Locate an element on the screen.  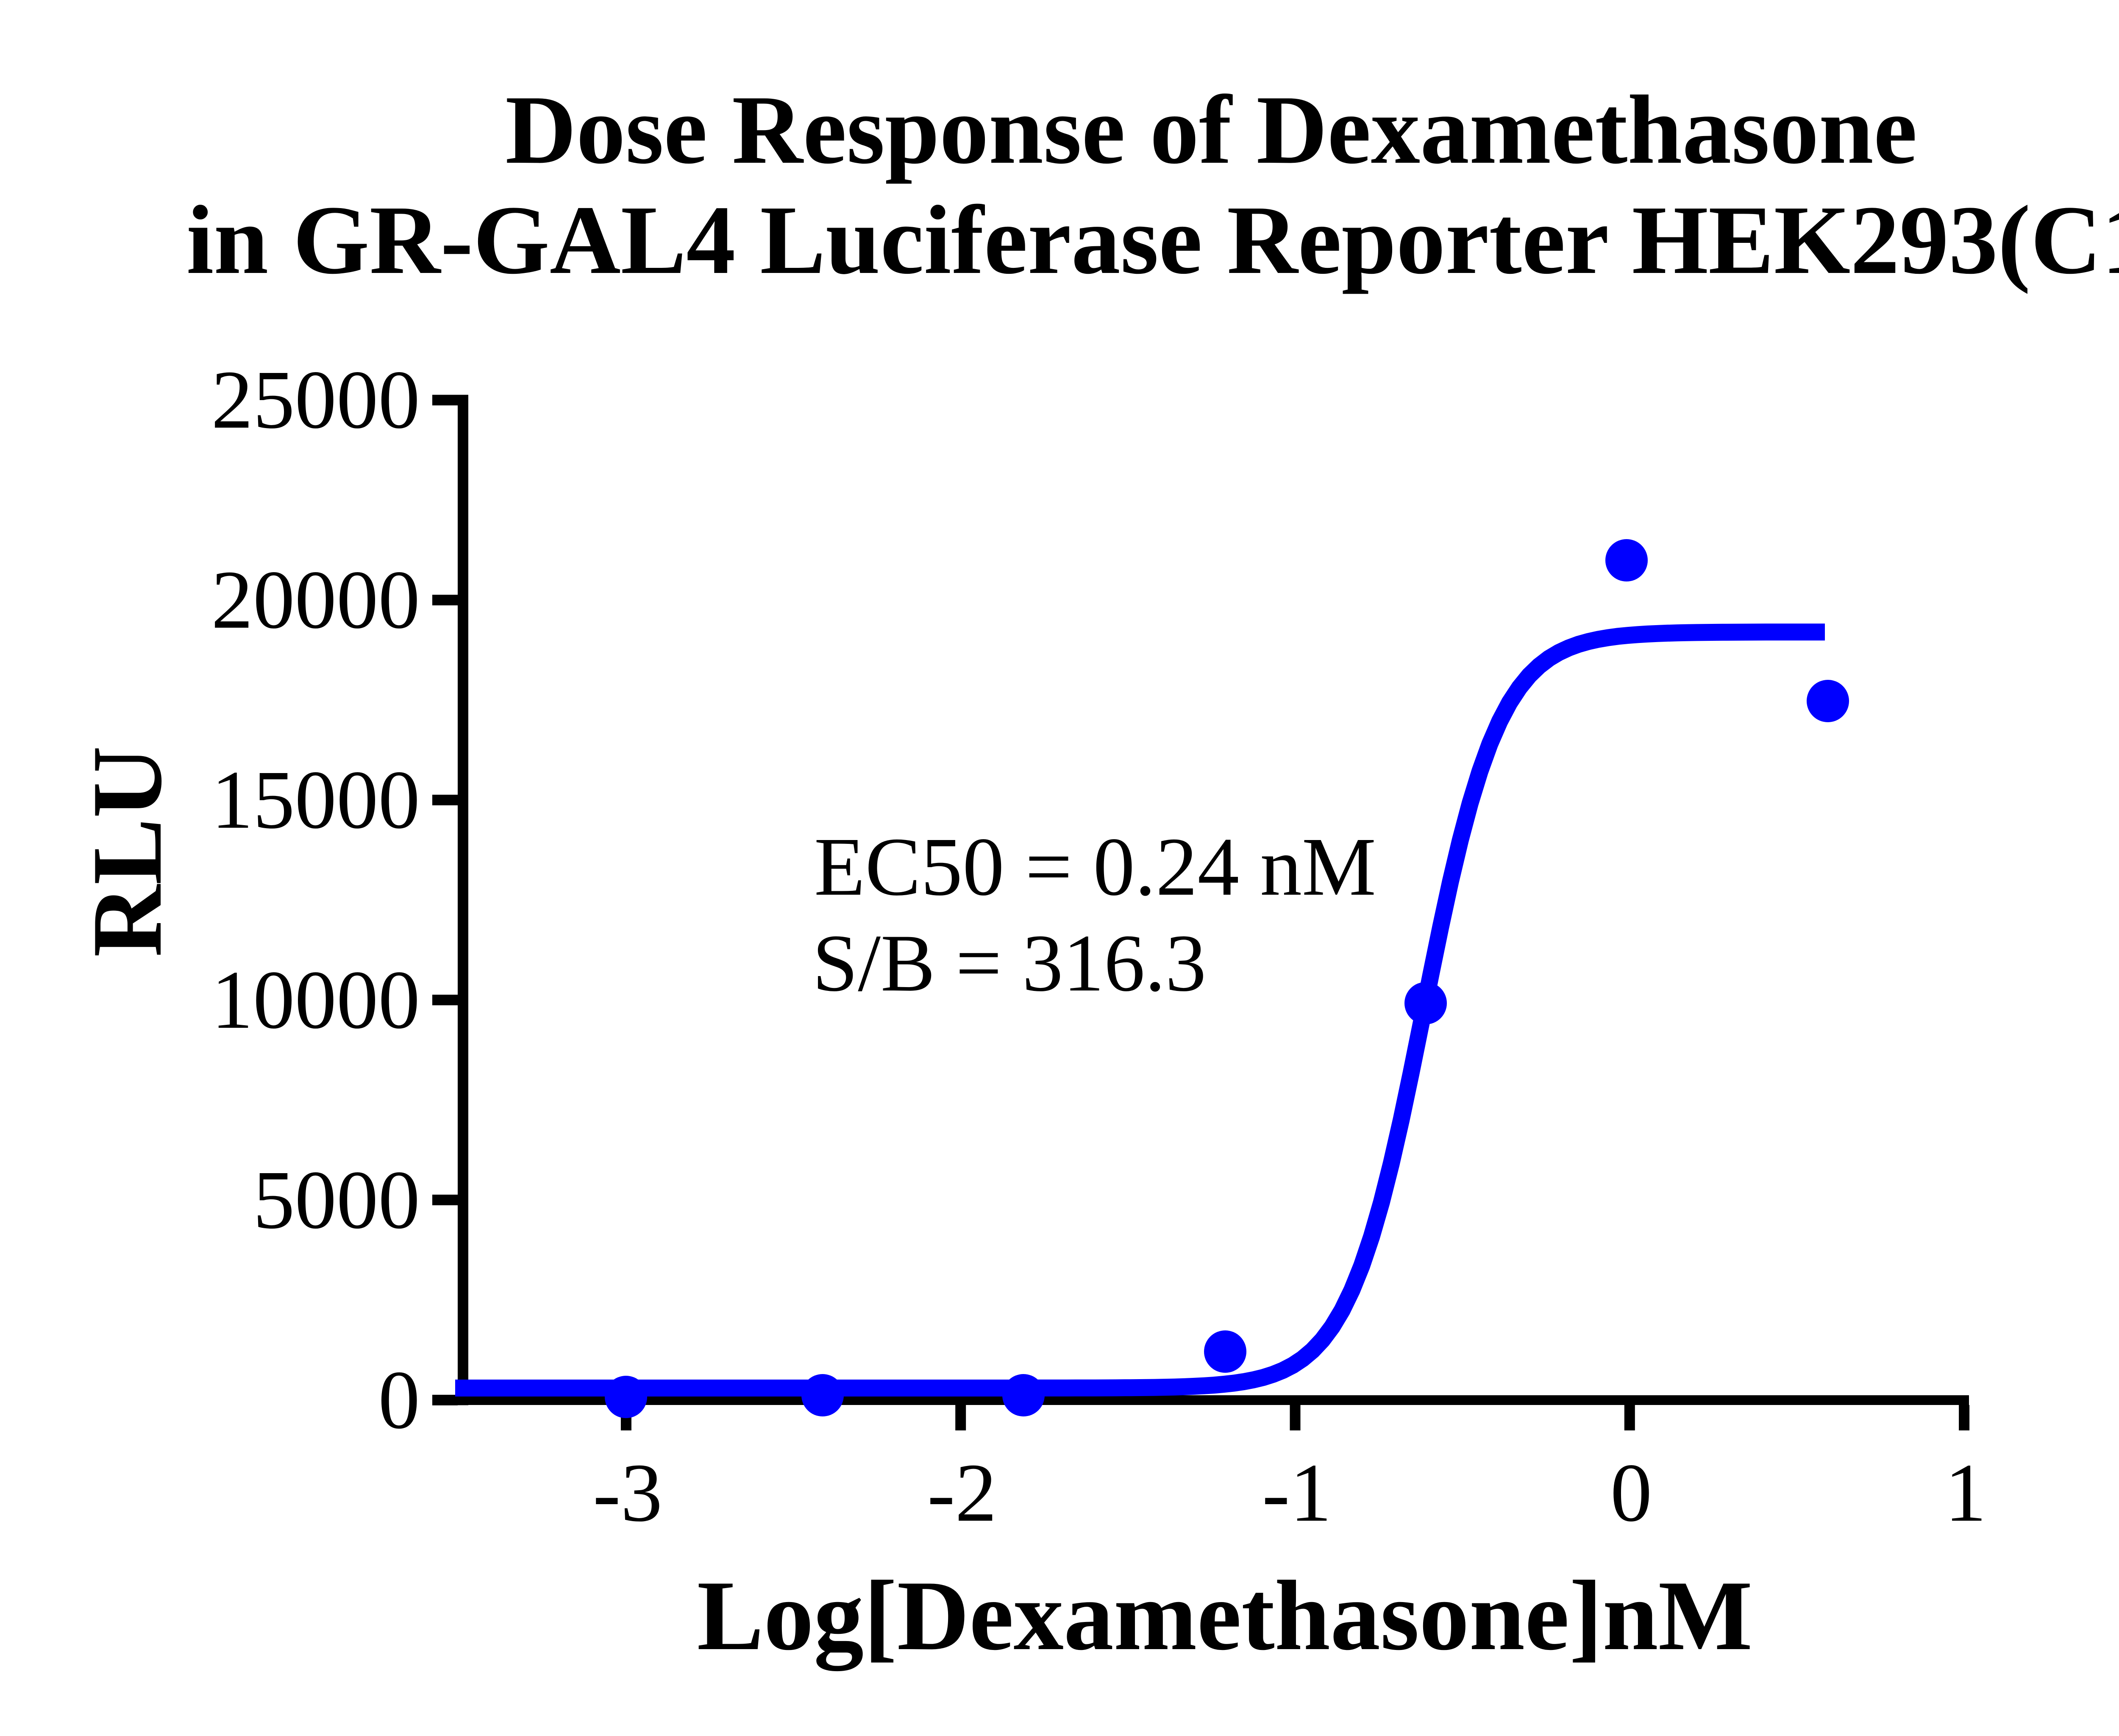
svg-text: 1 is located at coordinates (1966, 1492).